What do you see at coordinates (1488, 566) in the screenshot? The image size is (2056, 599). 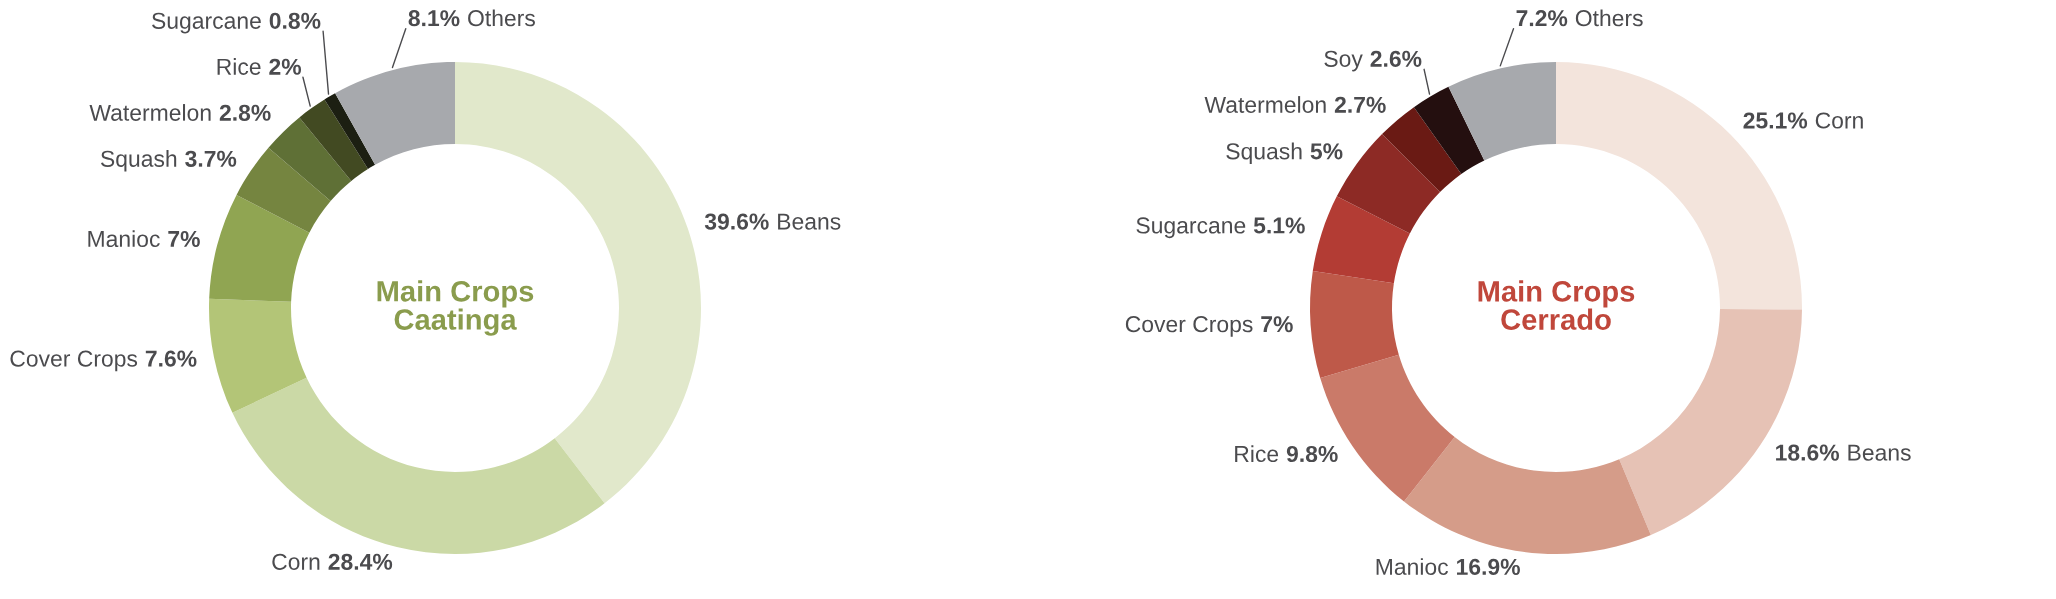 I see `data-label: 16.9%` at bounding box center [1488, 566].